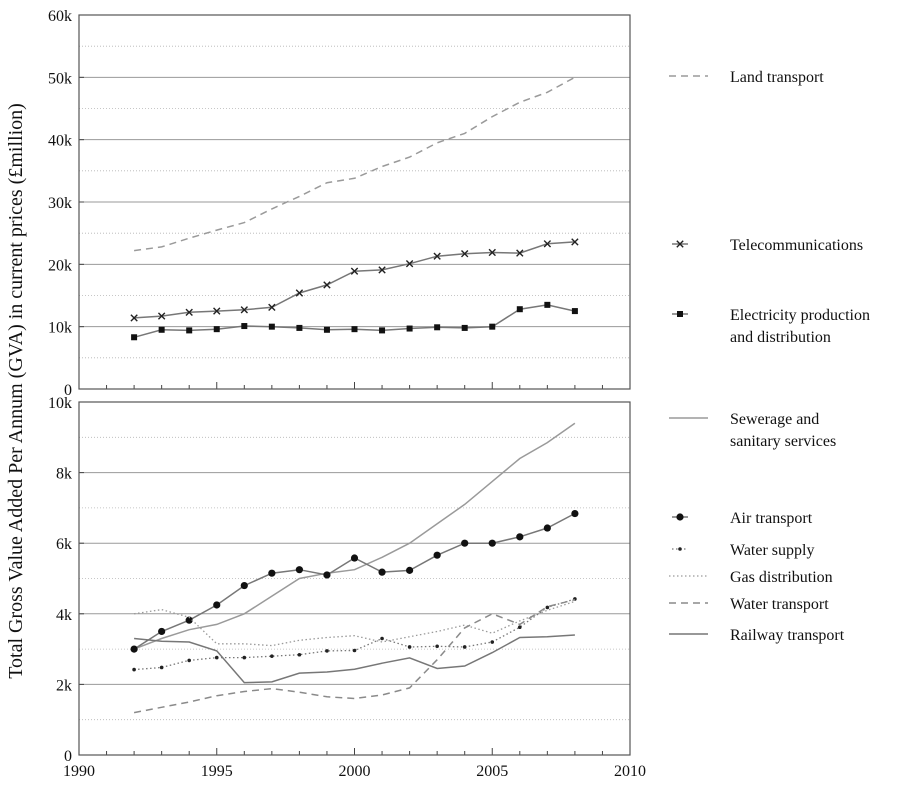  I want to click on legend-label: Electricity production, so click(800, 315).